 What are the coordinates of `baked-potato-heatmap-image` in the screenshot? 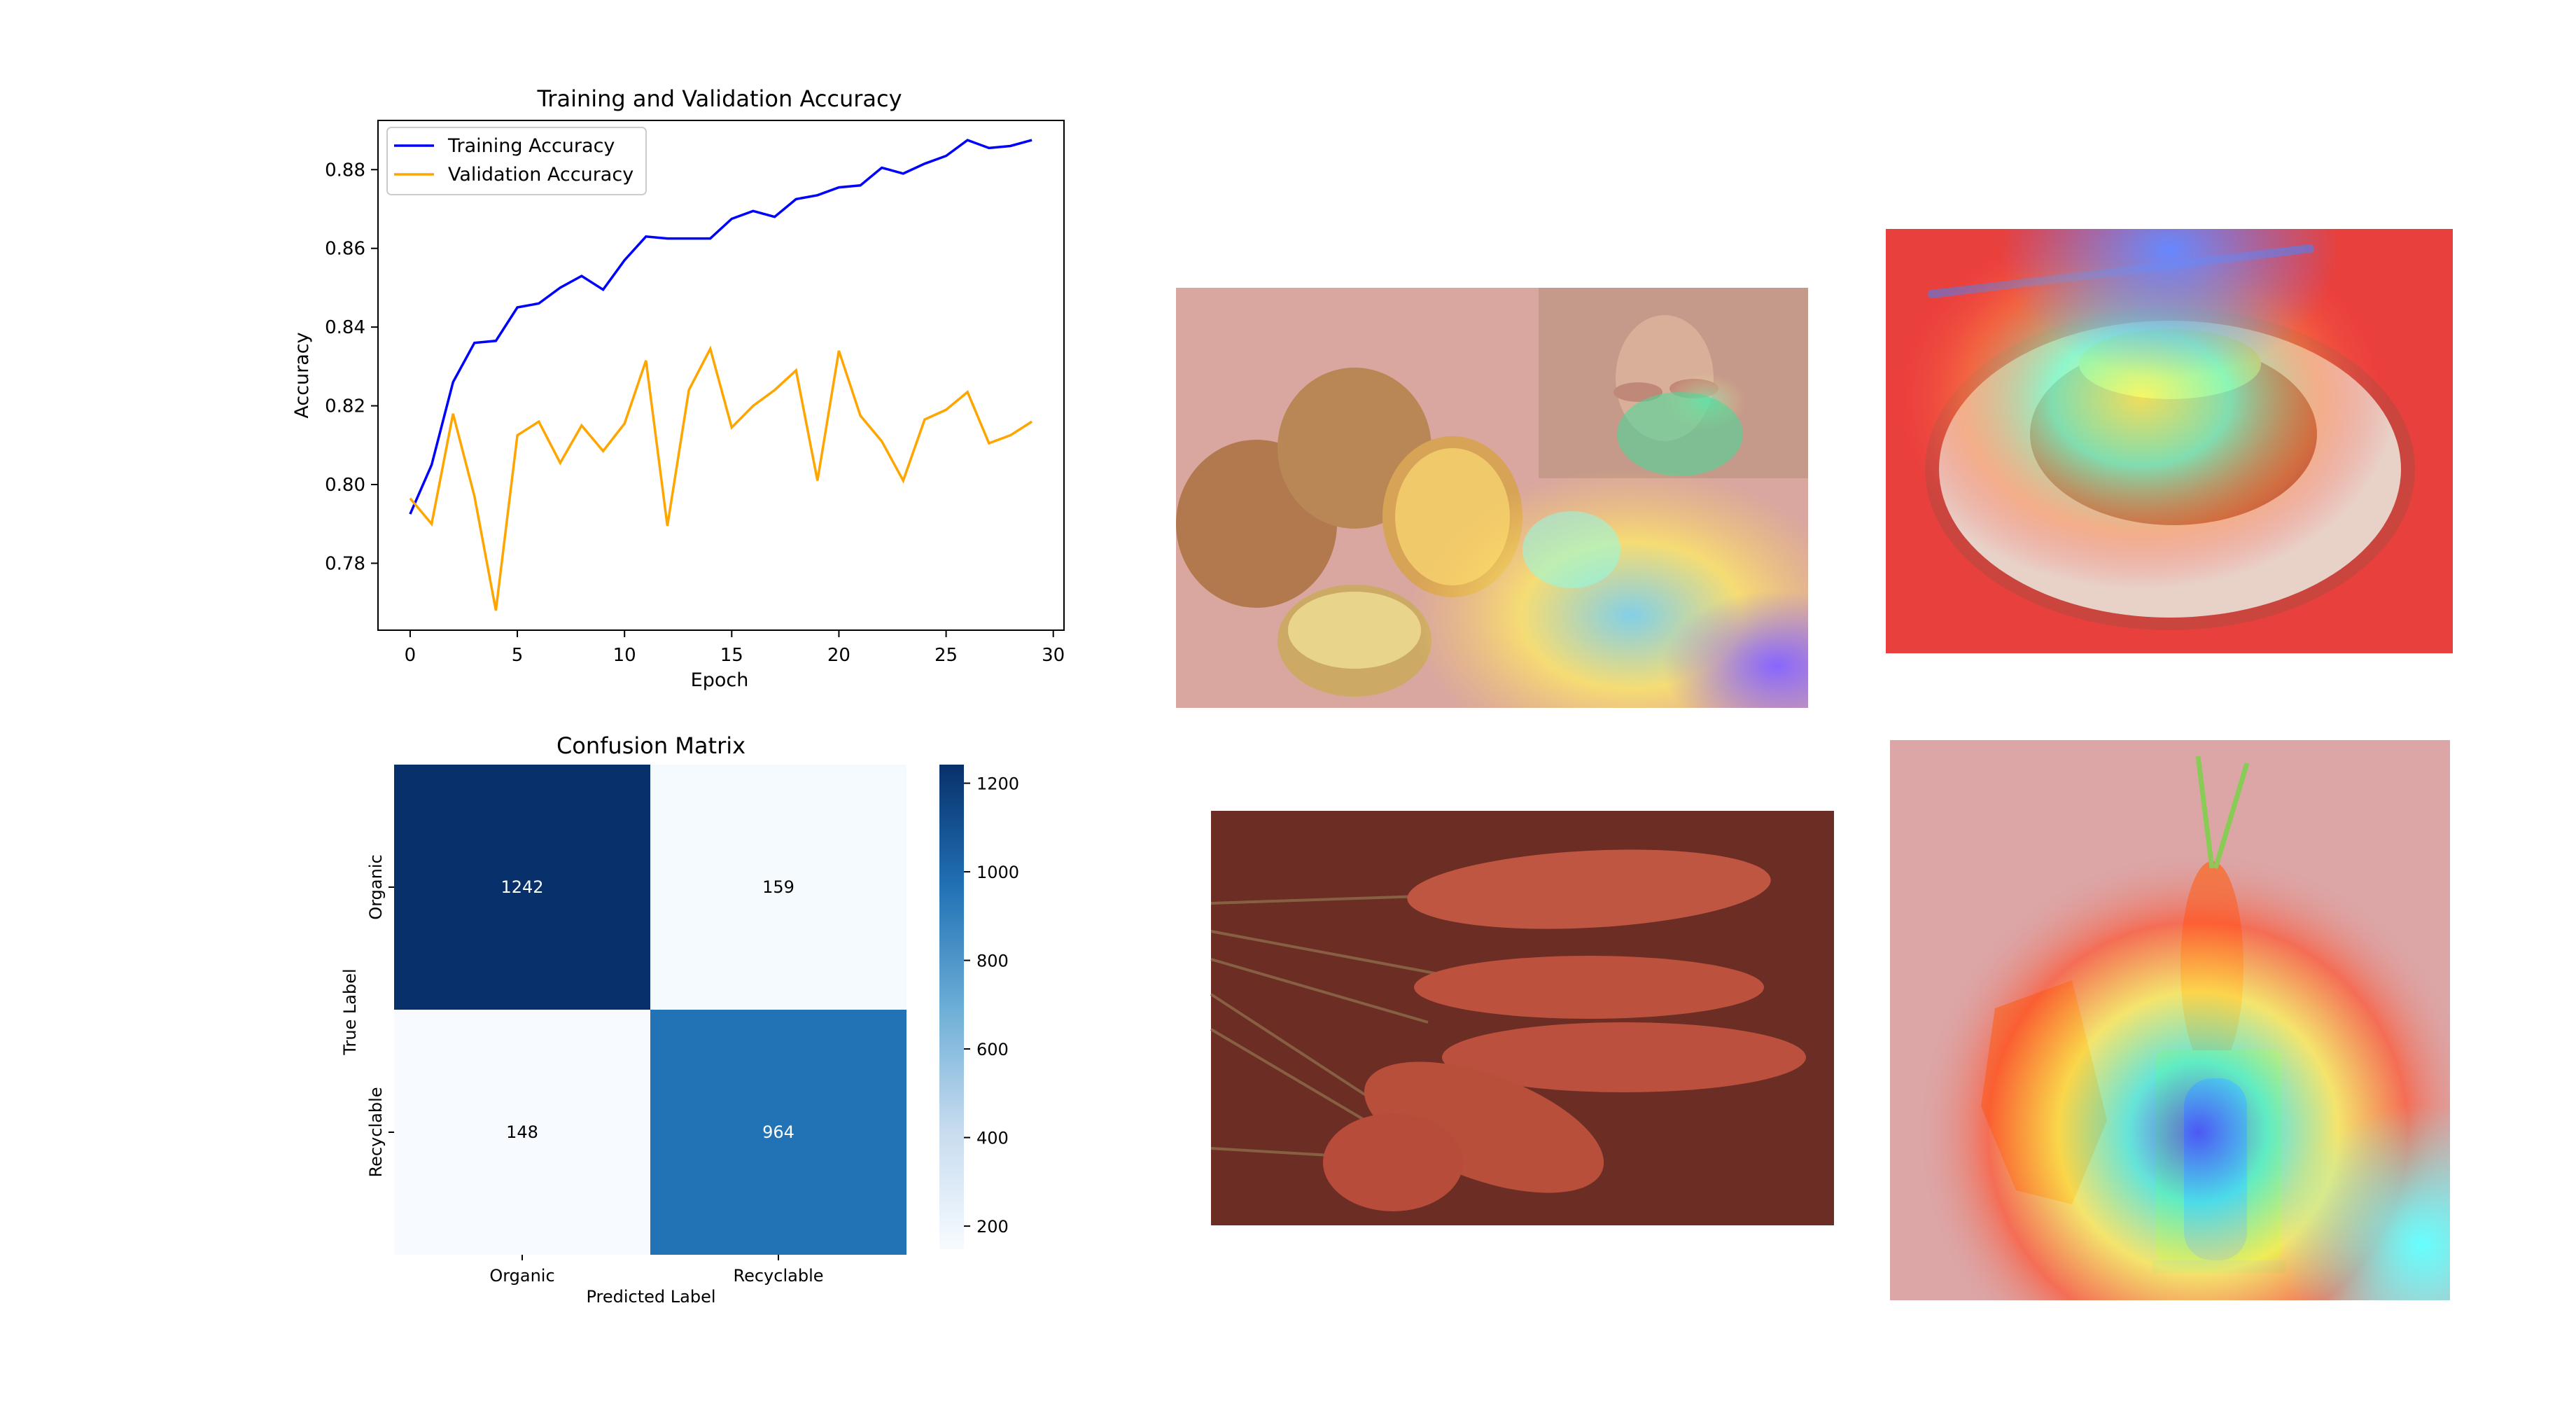 It's located at (2169, 441).